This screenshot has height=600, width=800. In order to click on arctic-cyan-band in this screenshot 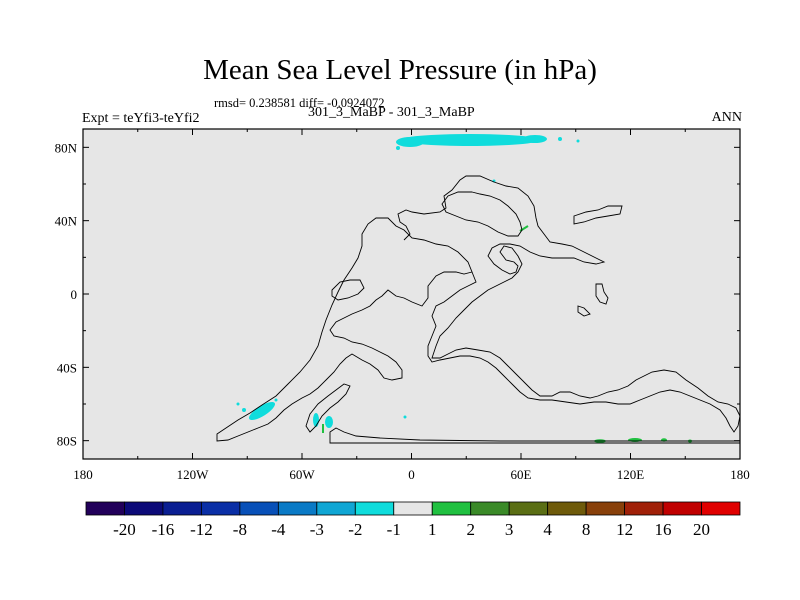, I will do `click(470, 140)`.